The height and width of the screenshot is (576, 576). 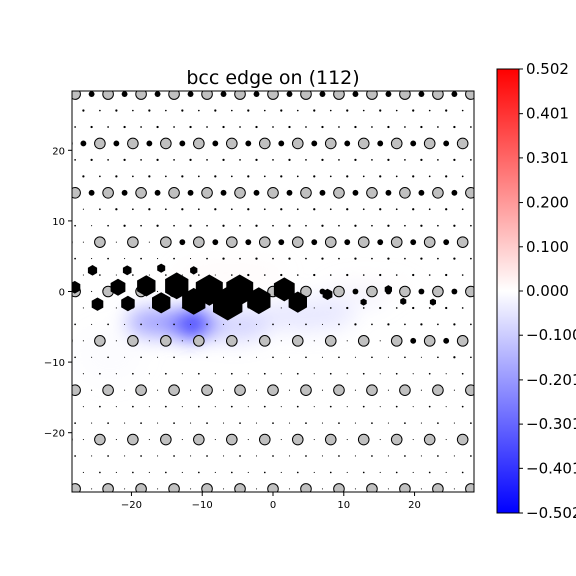 I want to click on y-tick-label: −20, so click(x=54, y=434).